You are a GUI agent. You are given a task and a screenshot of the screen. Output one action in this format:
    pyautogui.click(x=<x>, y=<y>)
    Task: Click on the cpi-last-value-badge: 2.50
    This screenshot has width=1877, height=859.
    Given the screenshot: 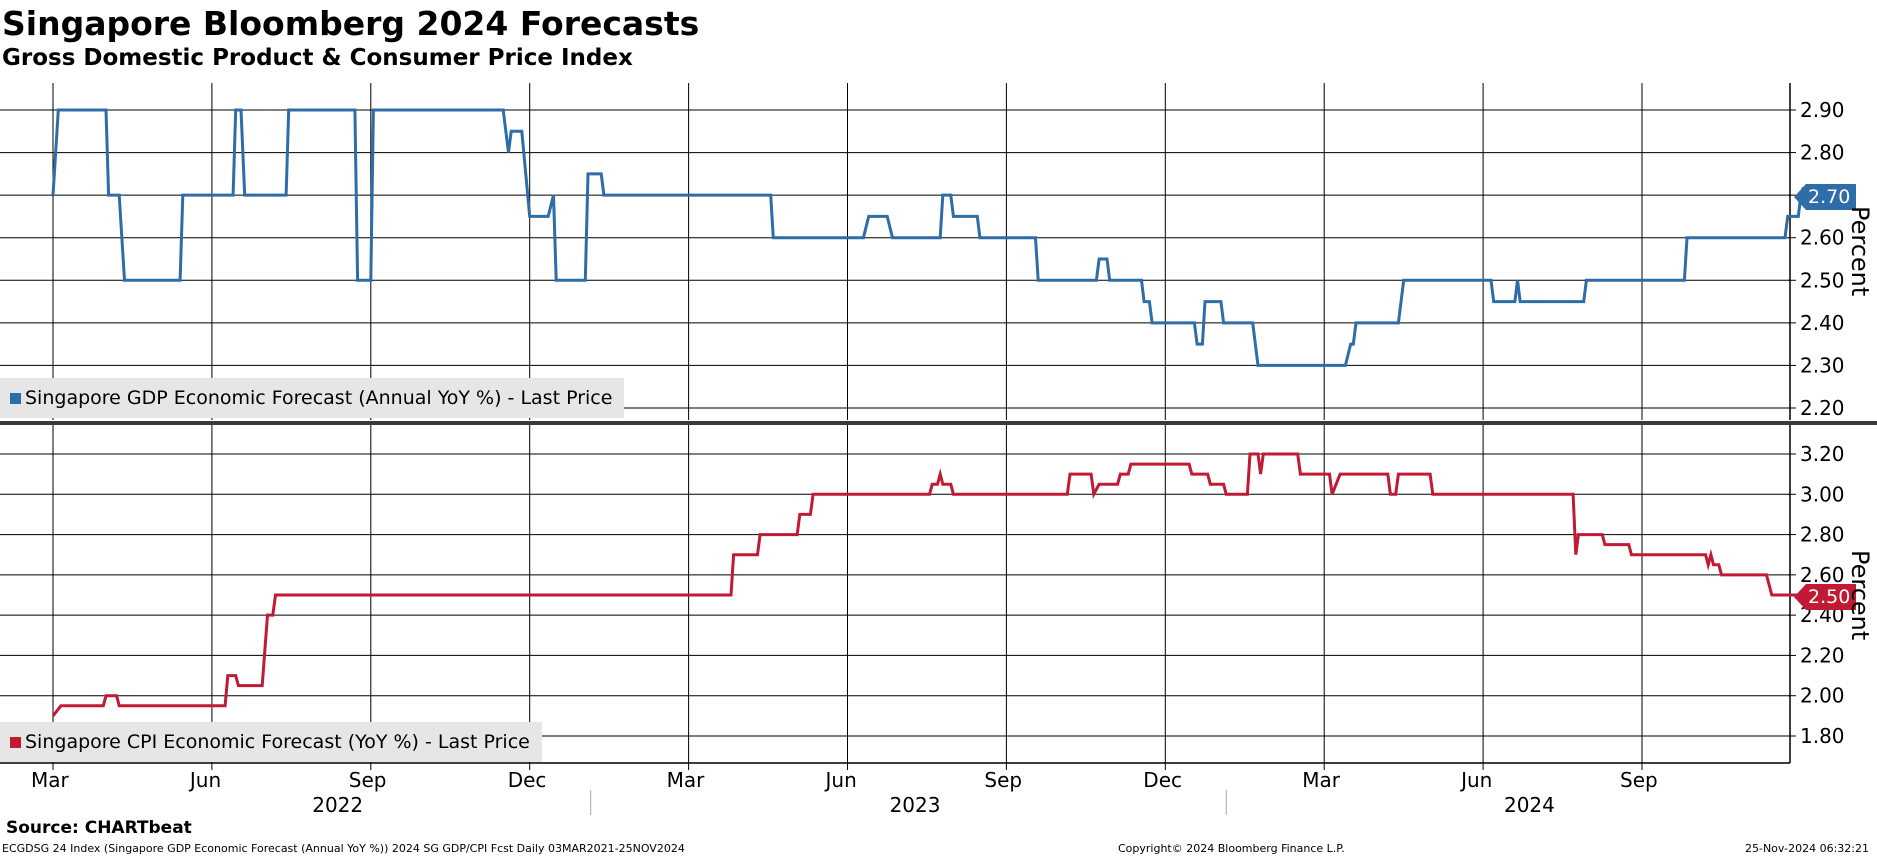 What is the action you would take?
    pyautogui.click(x=1825, y=597)
    